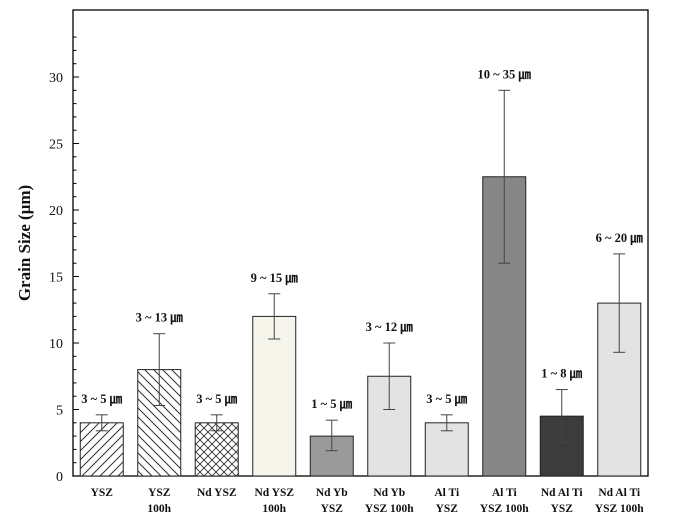 The height and width of the screenshot is (519, 677). What do you see at coordinates (56, 278) in the screenshot?
I see `y-tick-label: 15` at bounding box center [56, 278].